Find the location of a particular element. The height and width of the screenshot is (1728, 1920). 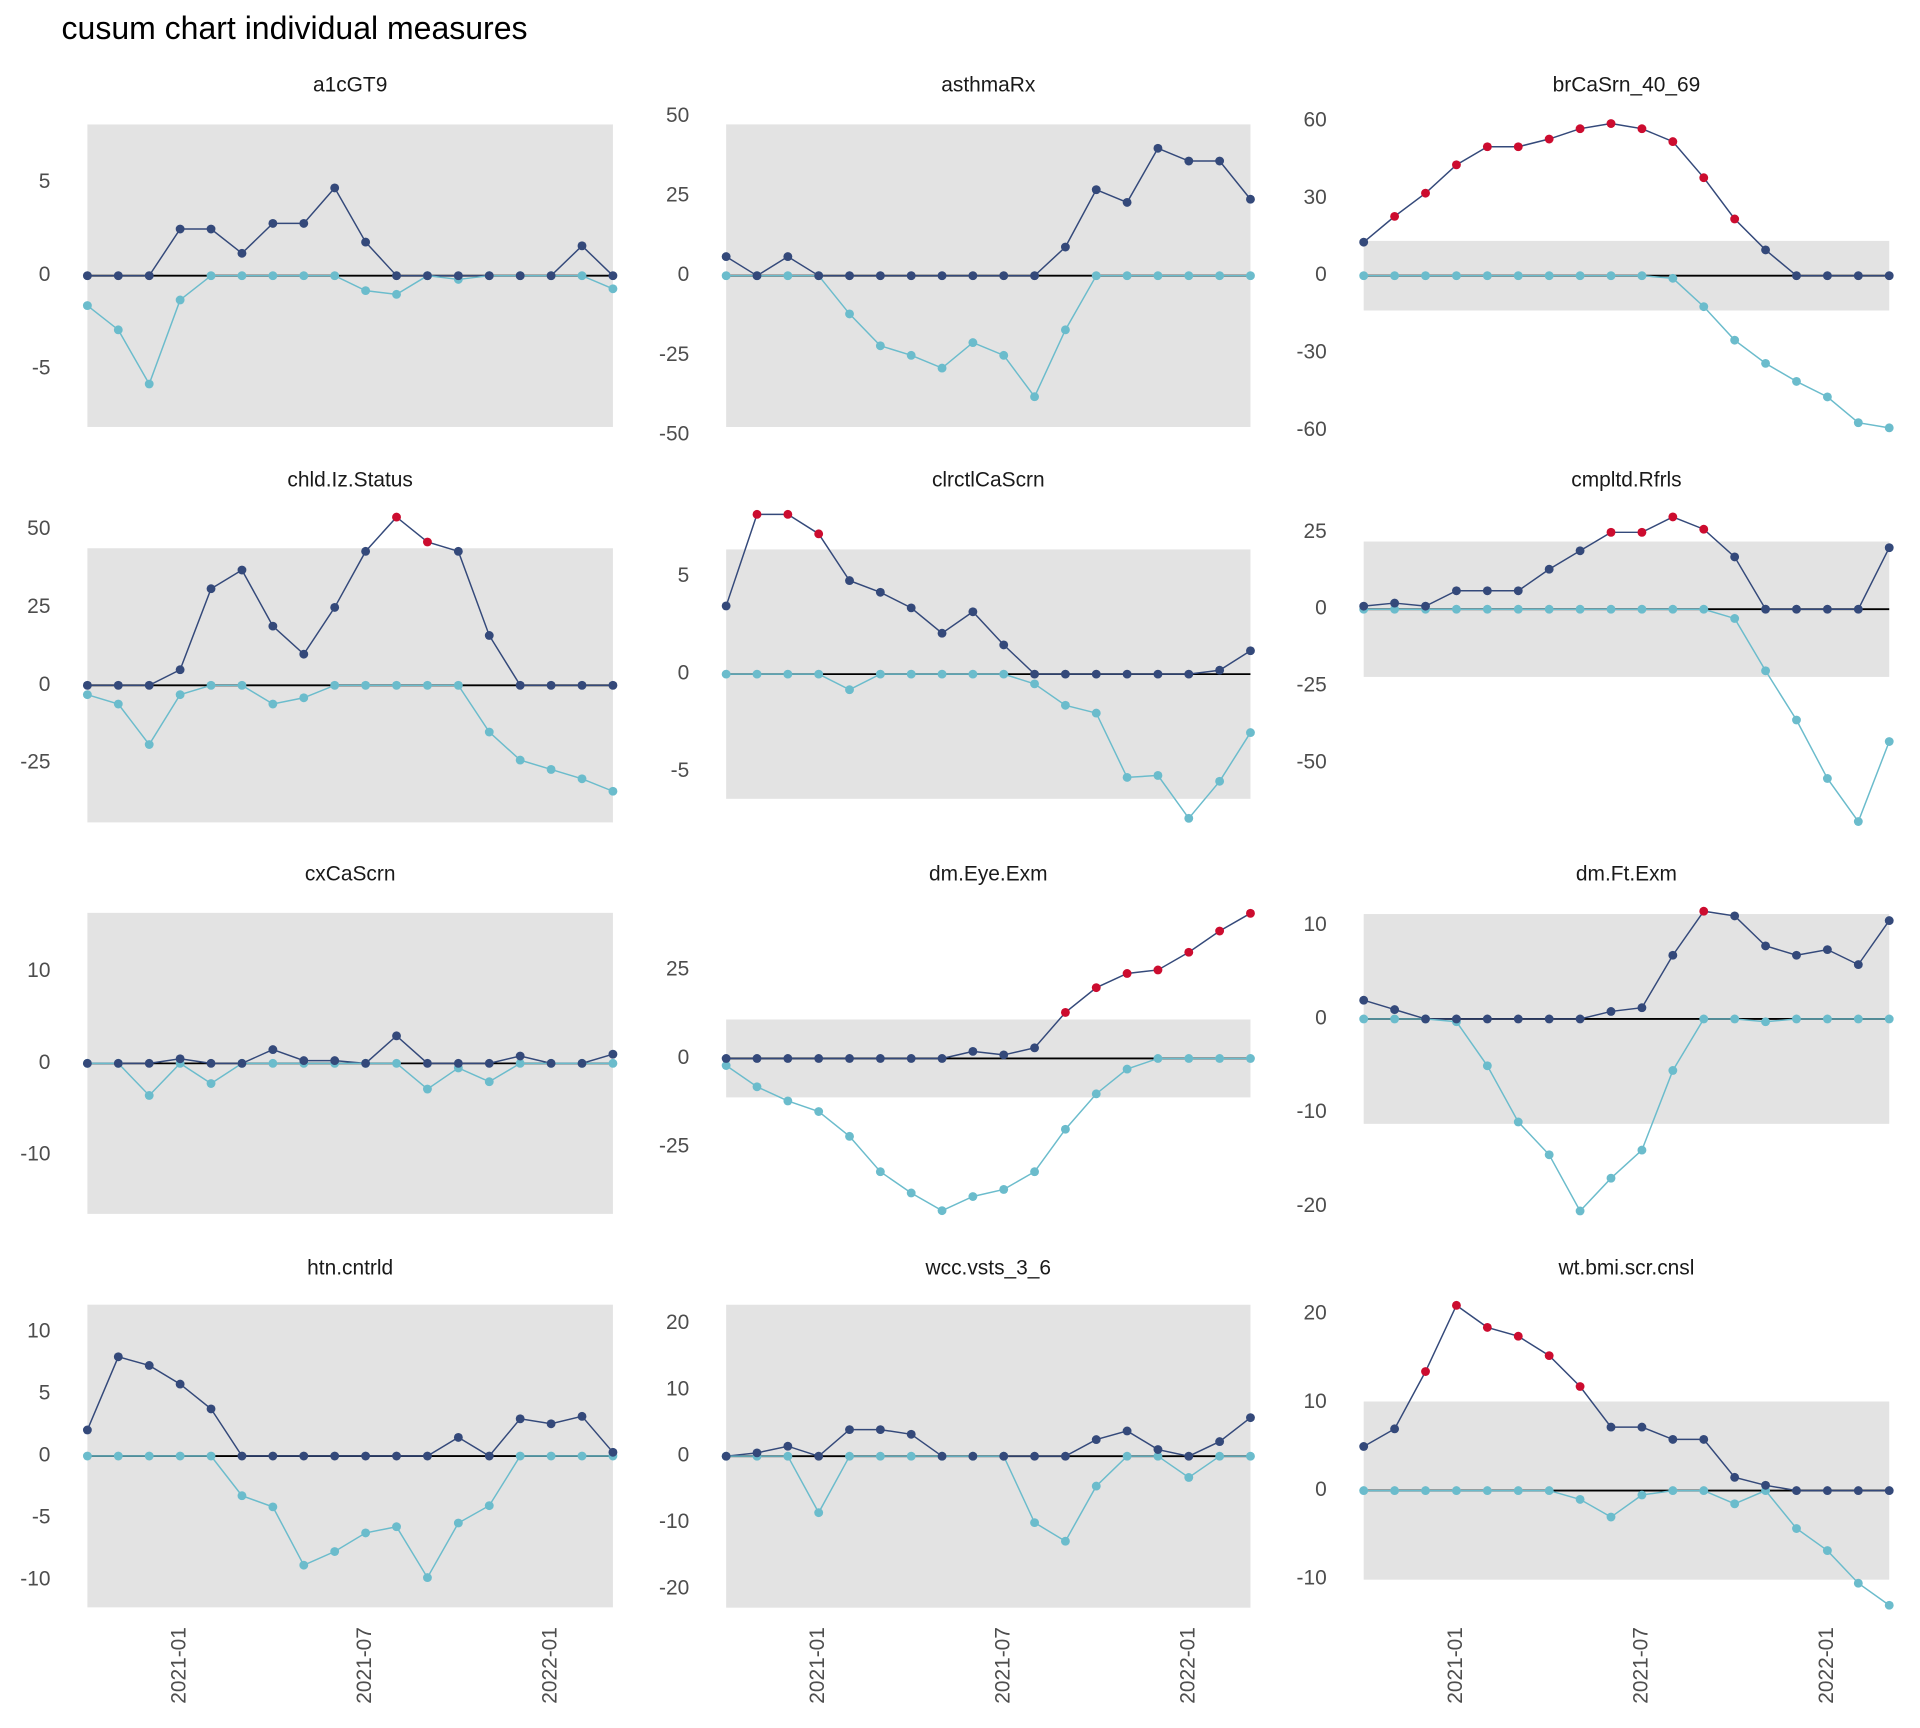

y-tick-label: -25 is located at coordinates (1312, 685).